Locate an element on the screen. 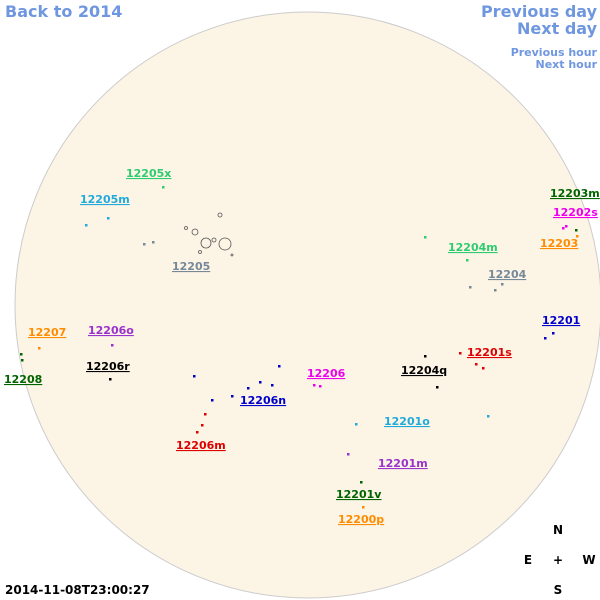 This screenshot has height=600, width=600. previous-hour-link: Previous hour is located at coordinates (554, 52).